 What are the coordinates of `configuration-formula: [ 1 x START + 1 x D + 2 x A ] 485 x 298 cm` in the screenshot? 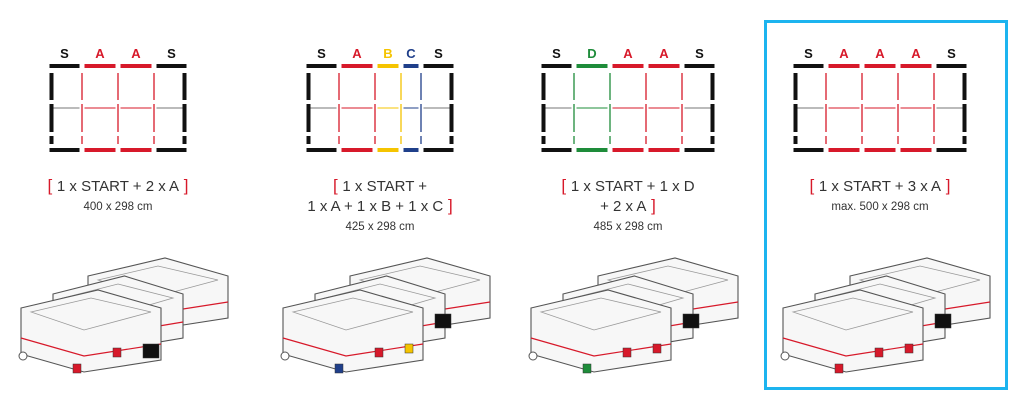 It's located at (628, 206).